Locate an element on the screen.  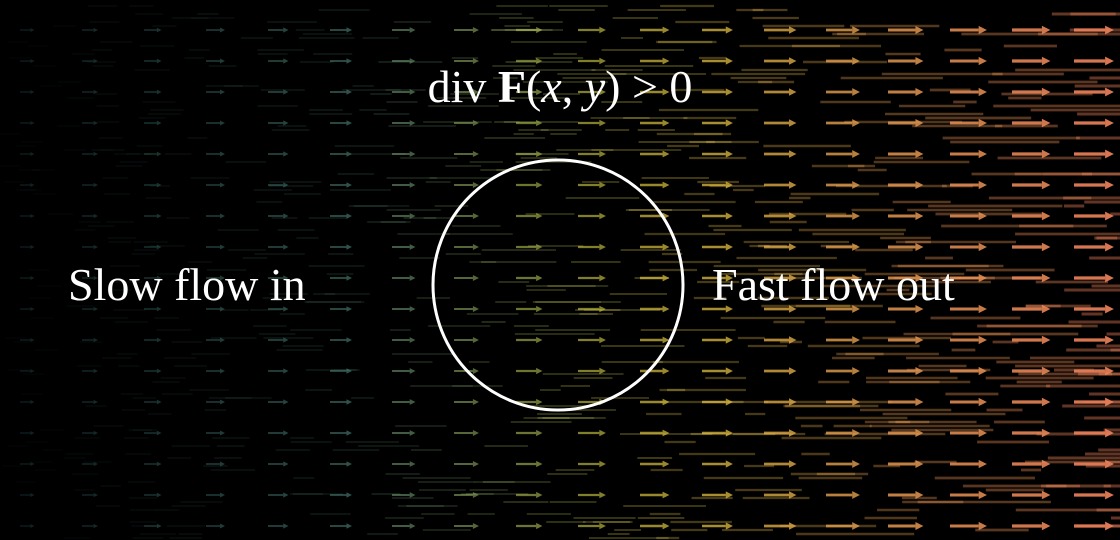
variable-x: x is located at coordinates (551, 86).